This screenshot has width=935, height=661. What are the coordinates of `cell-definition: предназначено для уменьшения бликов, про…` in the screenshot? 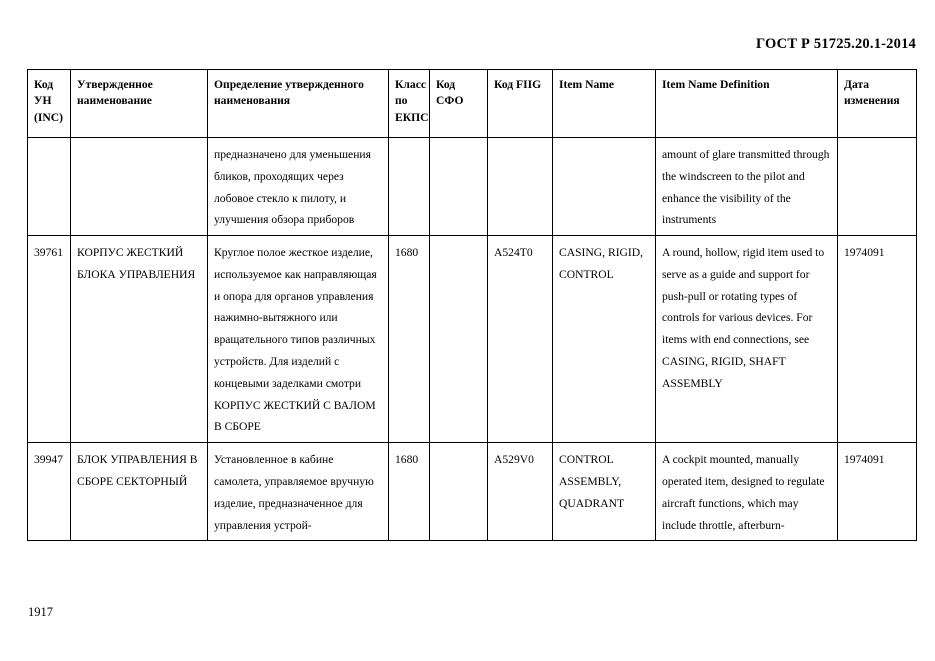 It's located at (298, 186).